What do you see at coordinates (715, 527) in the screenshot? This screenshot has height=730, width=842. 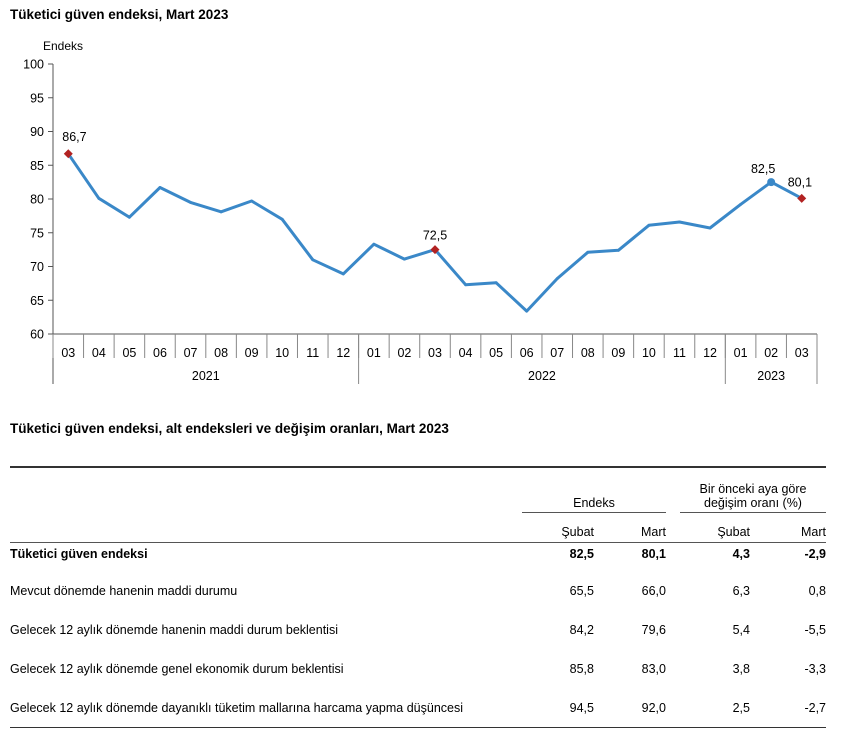 I see `subheader-change-subat: Şubat` at bounding box center [715, 527].